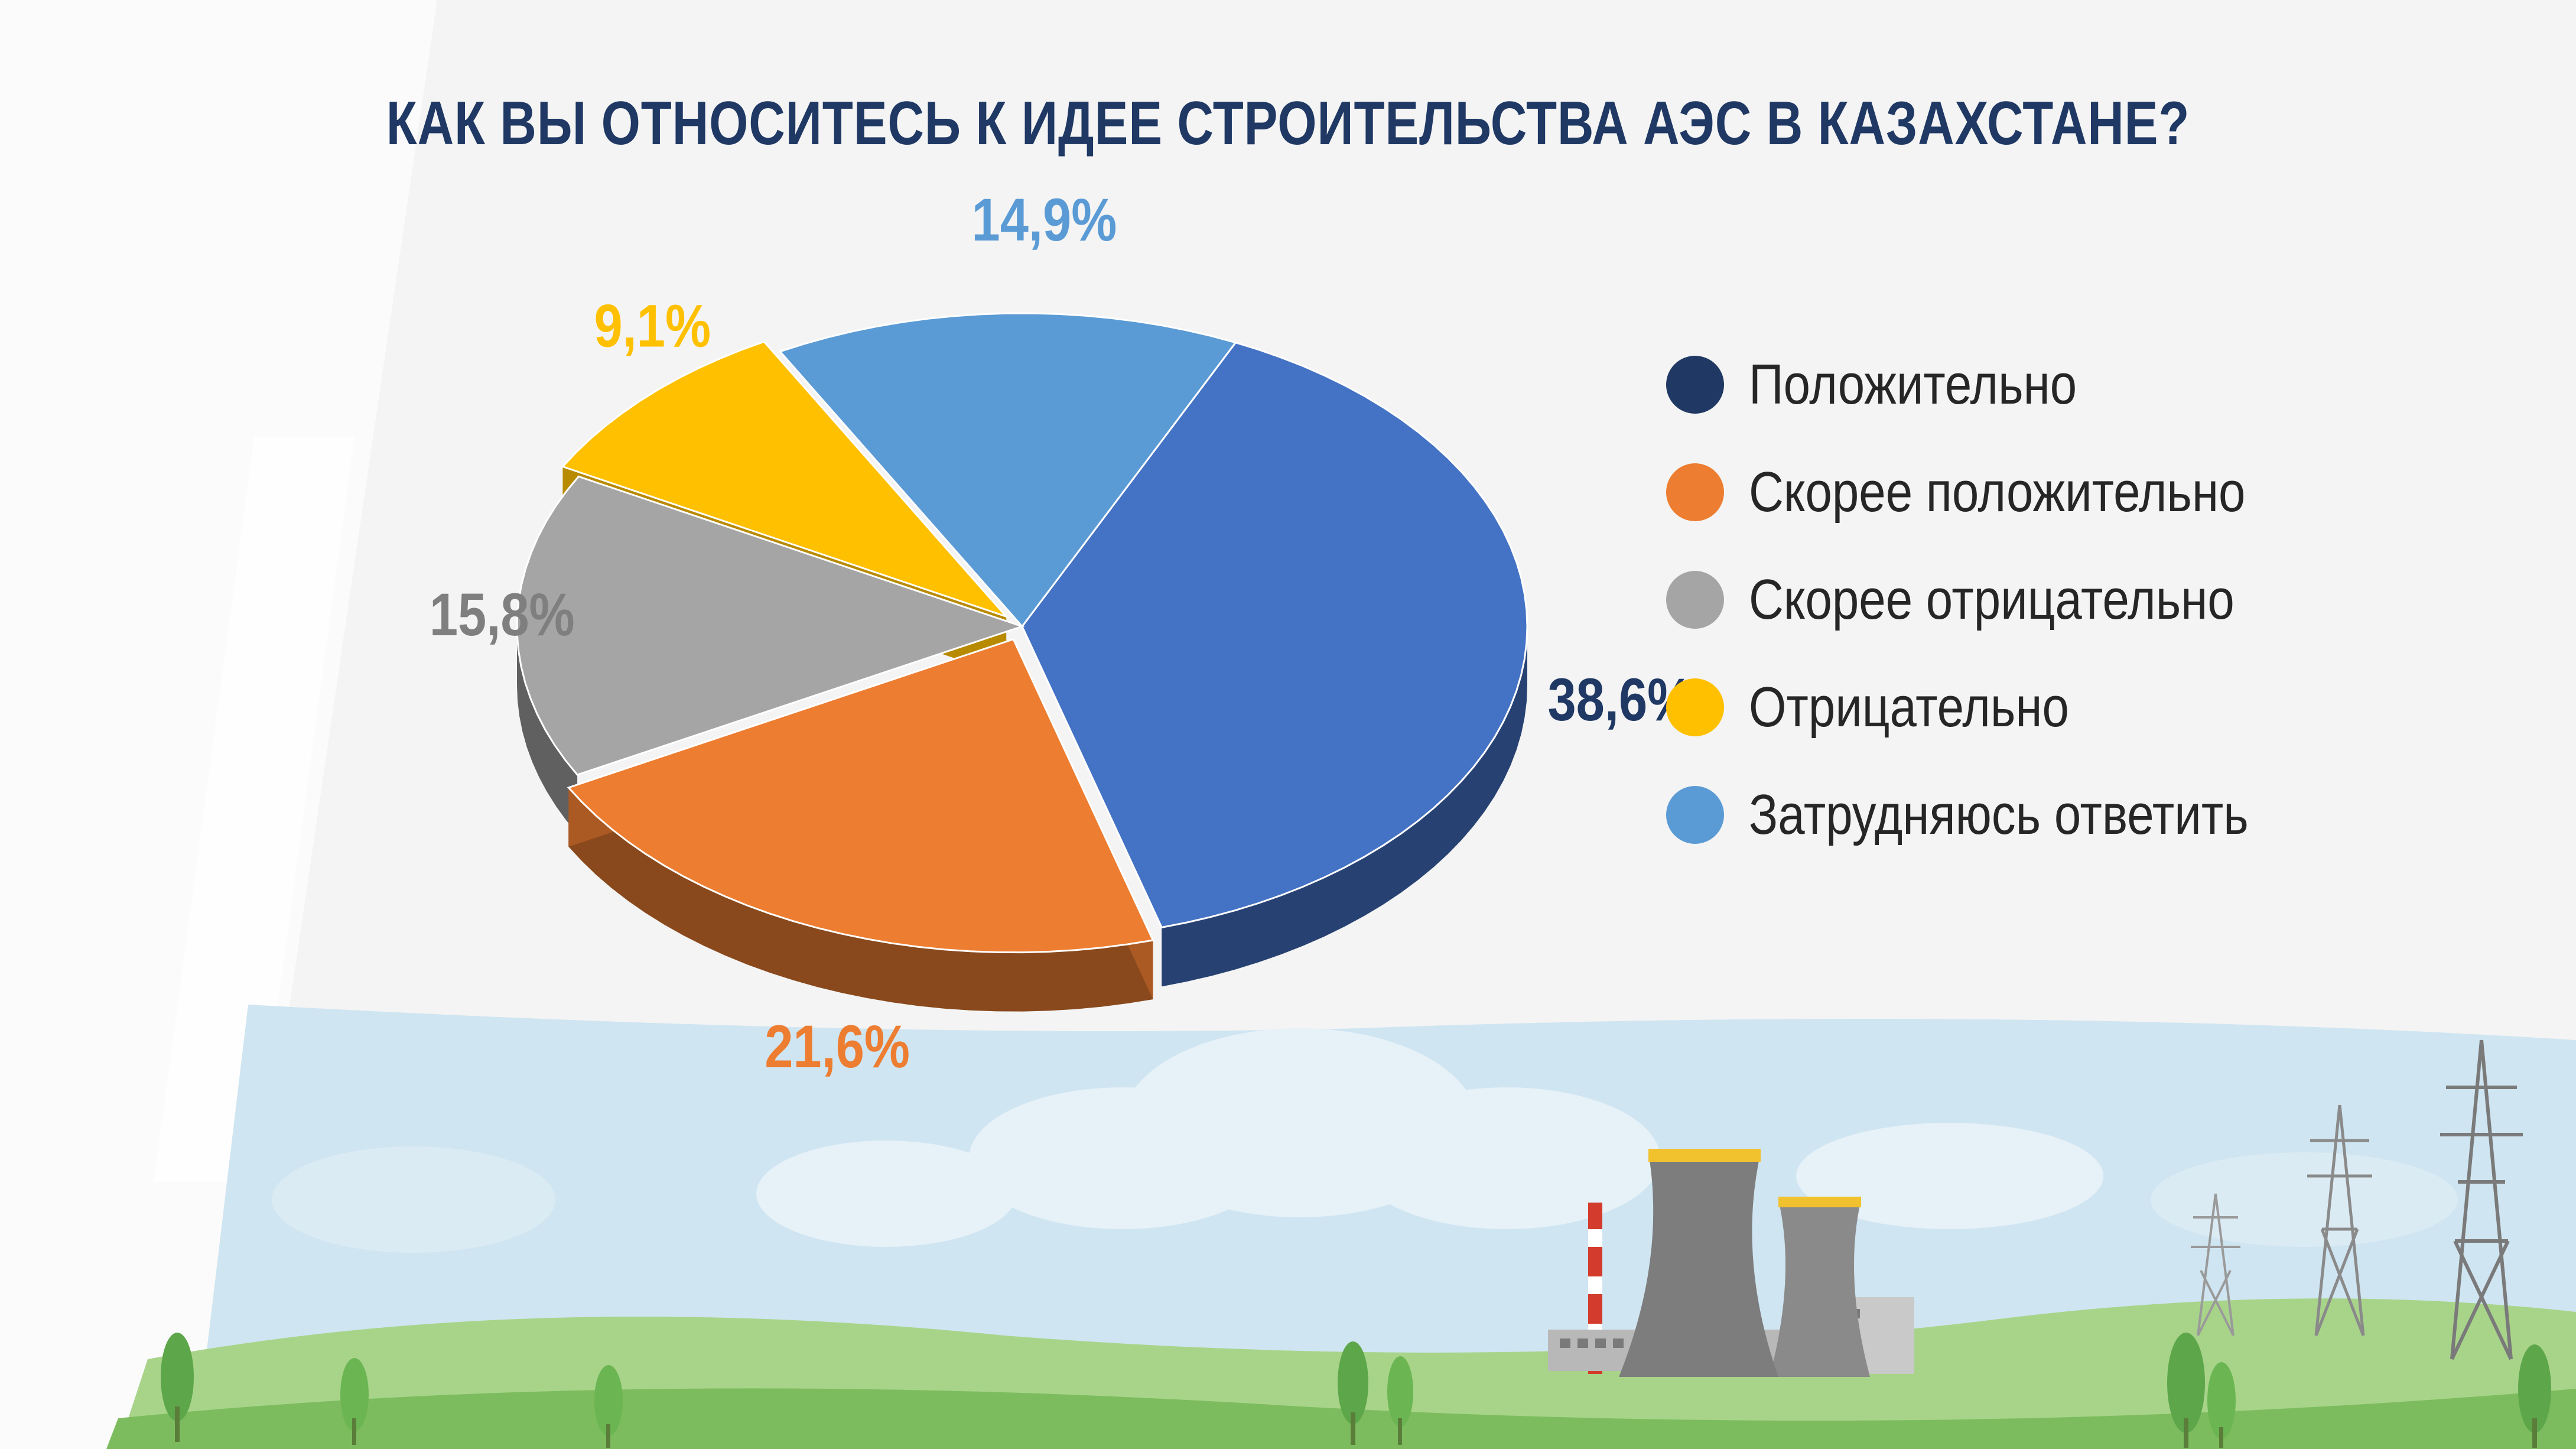  Describe the element at coordinates (1341, 1419) in the screenshot. I see `hill-front` at that location.